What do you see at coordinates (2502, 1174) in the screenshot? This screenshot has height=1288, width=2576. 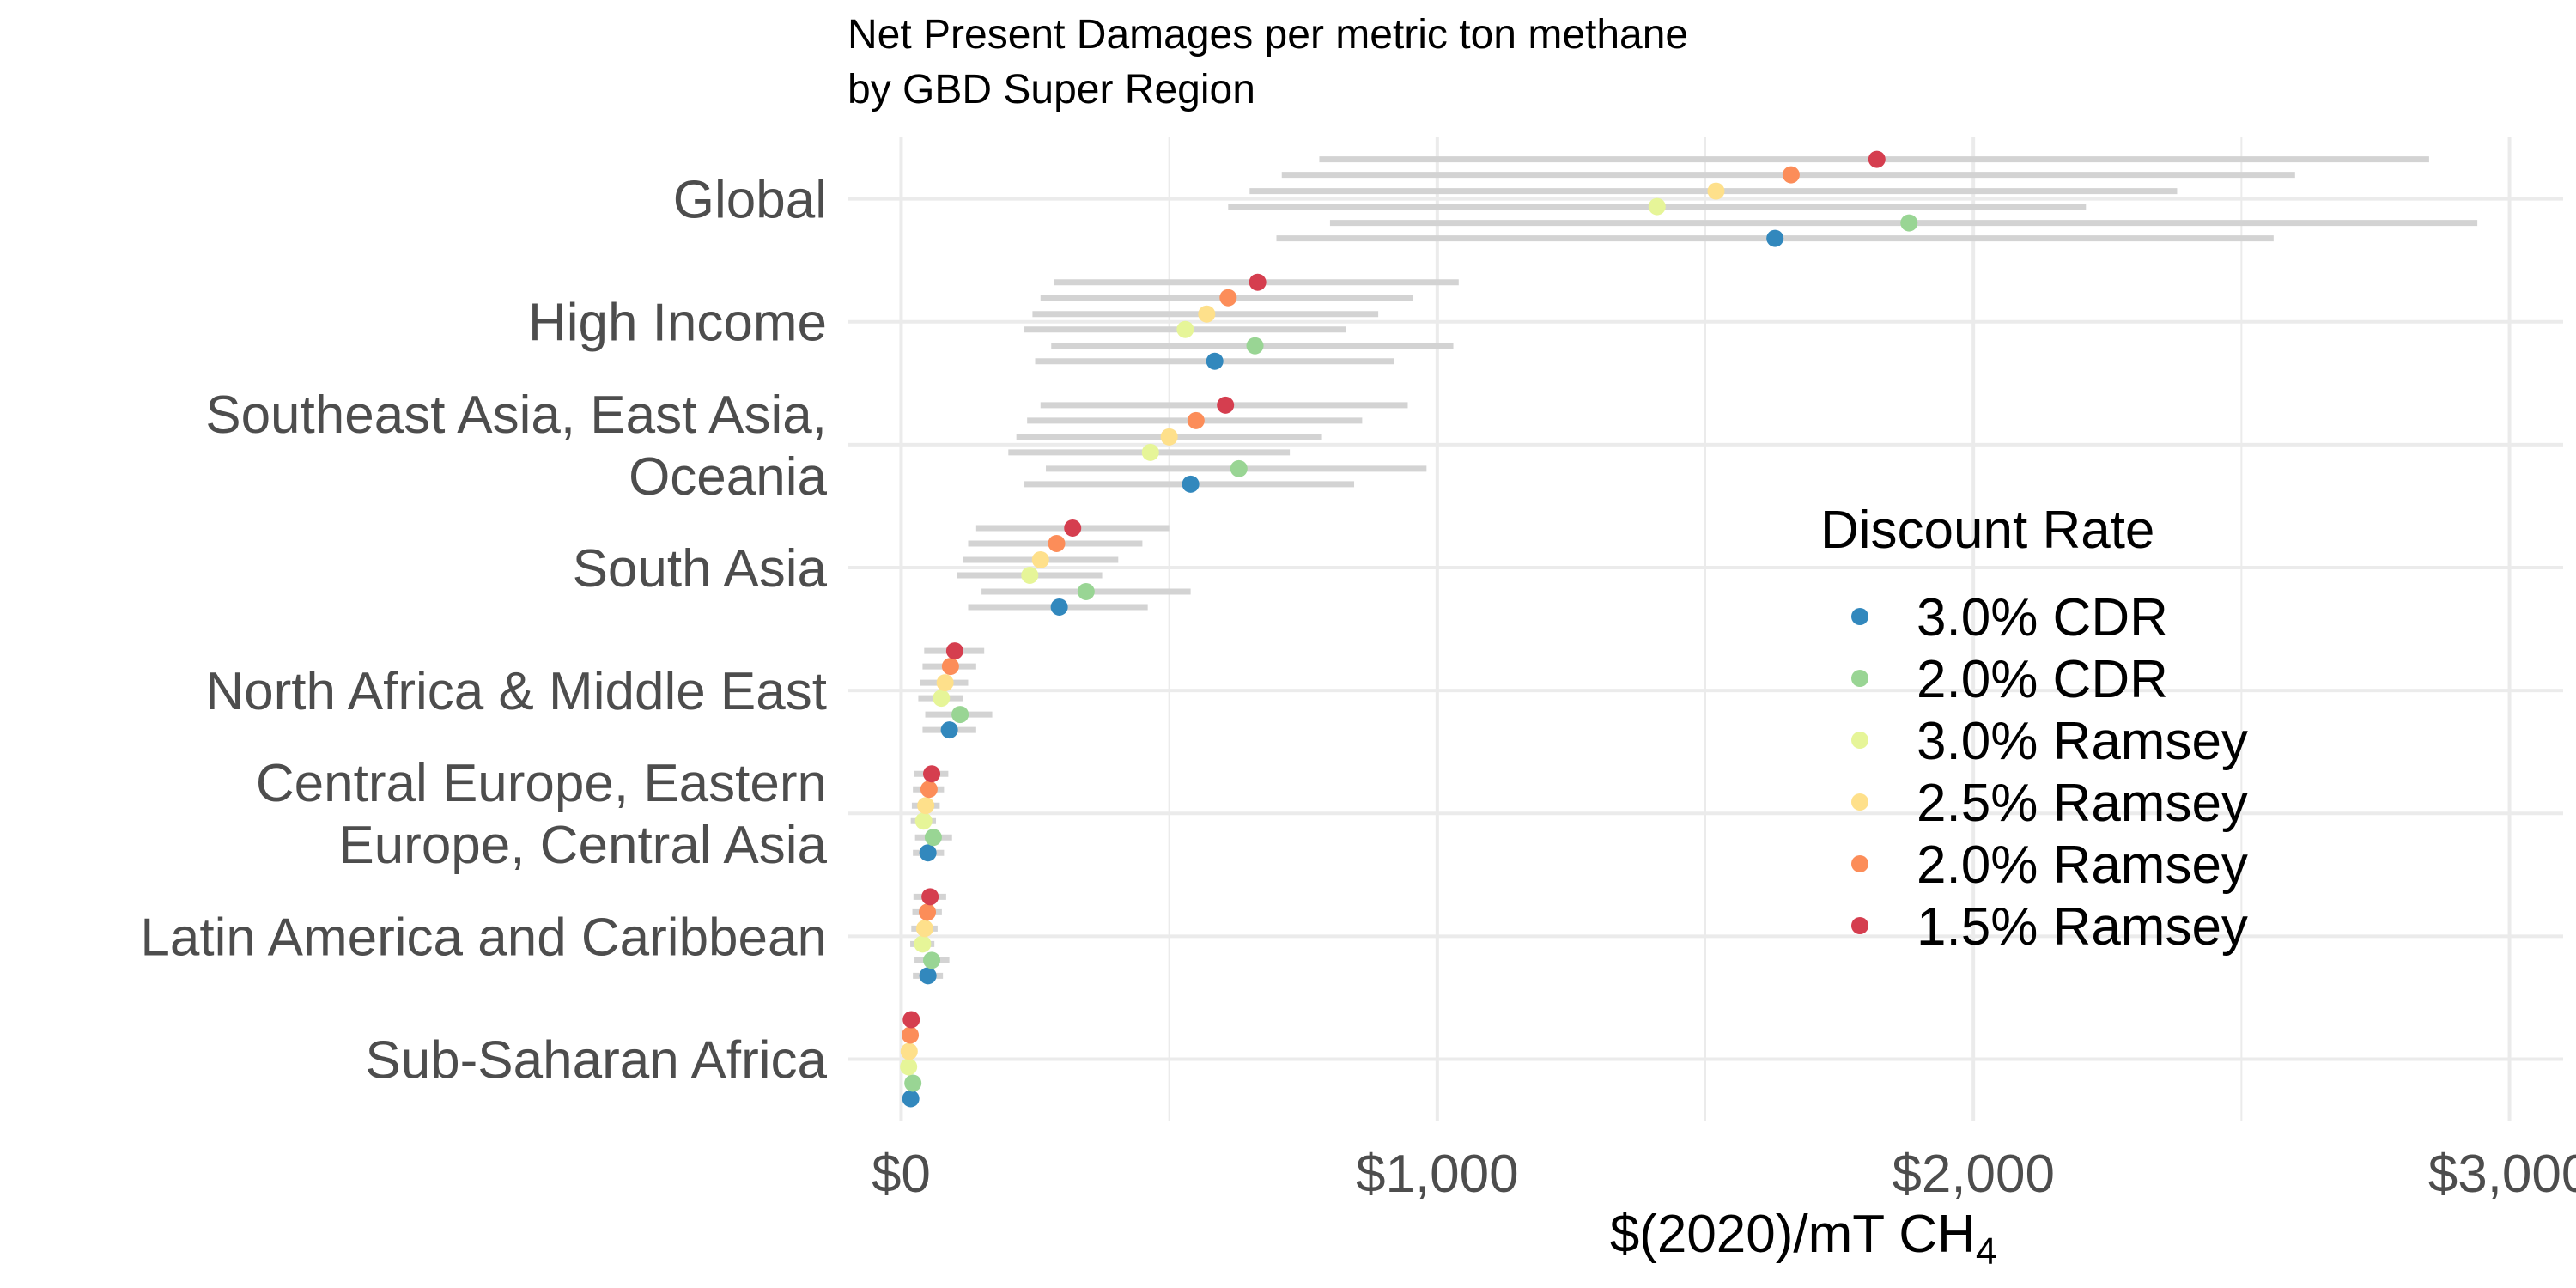 I see `x-tick-label: $3,000` at bounding box center [2502, 1174].